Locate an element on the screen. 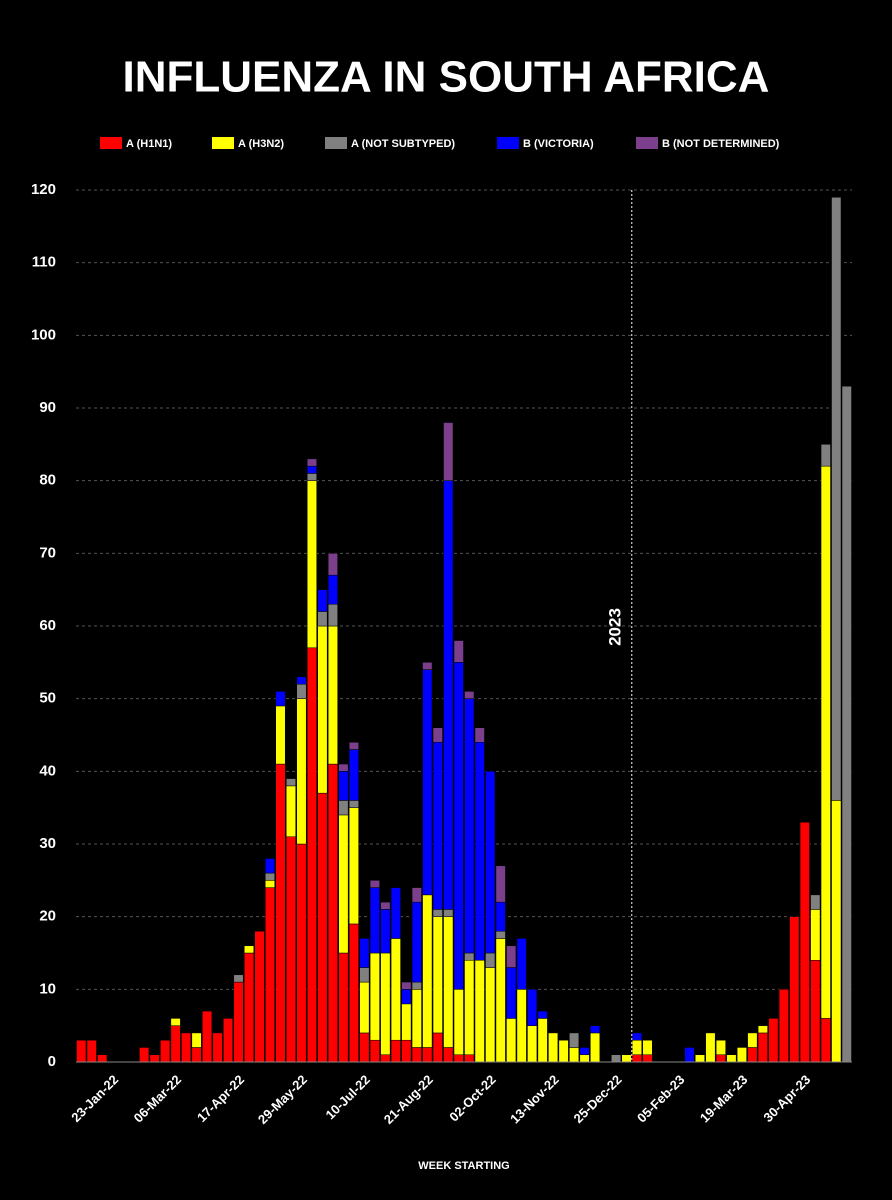  legend-label: A (H3N2) is located at coordinates (261, 144).